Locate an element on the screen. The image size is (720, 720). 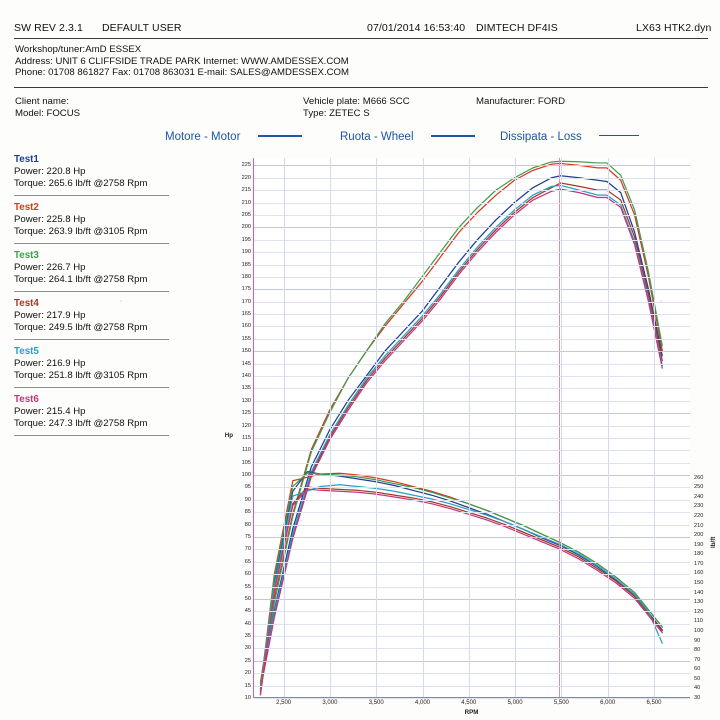
test-power: Power: 220.8 Hp is located at coordinates (50, 171).